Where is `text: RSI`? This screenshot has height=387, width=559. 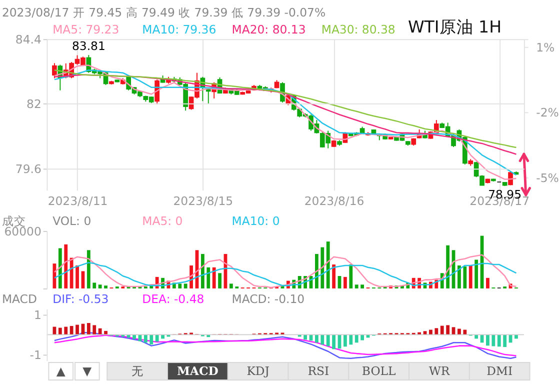 text: RSI is located at coordinates (319, 371).